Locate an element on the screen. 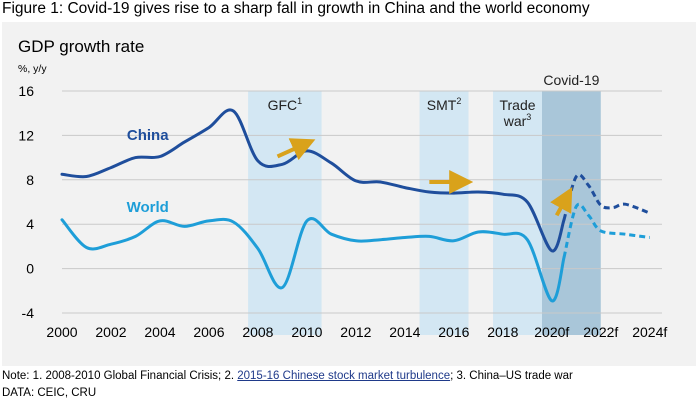 The image size is (698, 404). x-tick-label: 2012 is located at coordinates (355, 332).